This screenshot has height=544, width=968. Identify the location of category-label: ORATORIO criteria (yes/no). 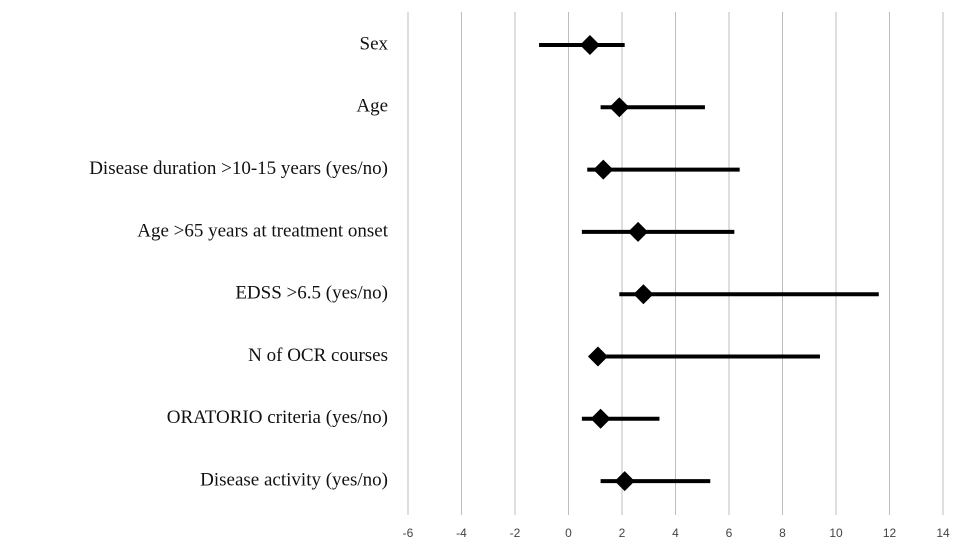
(277, 417).